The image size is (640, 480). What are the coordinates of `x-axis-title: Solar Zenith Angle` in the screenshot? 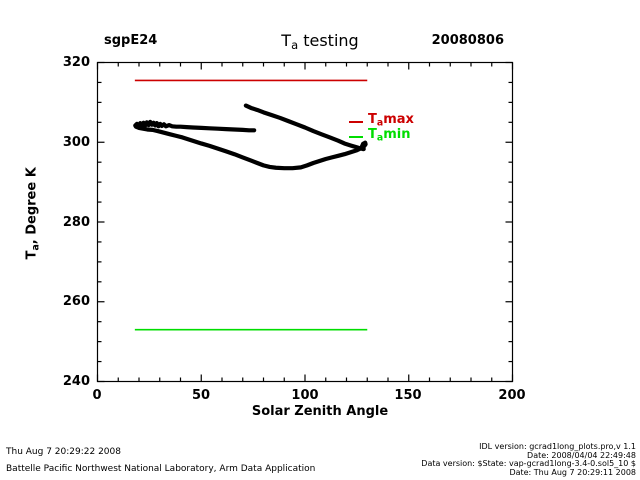 It's located at (320, 411).